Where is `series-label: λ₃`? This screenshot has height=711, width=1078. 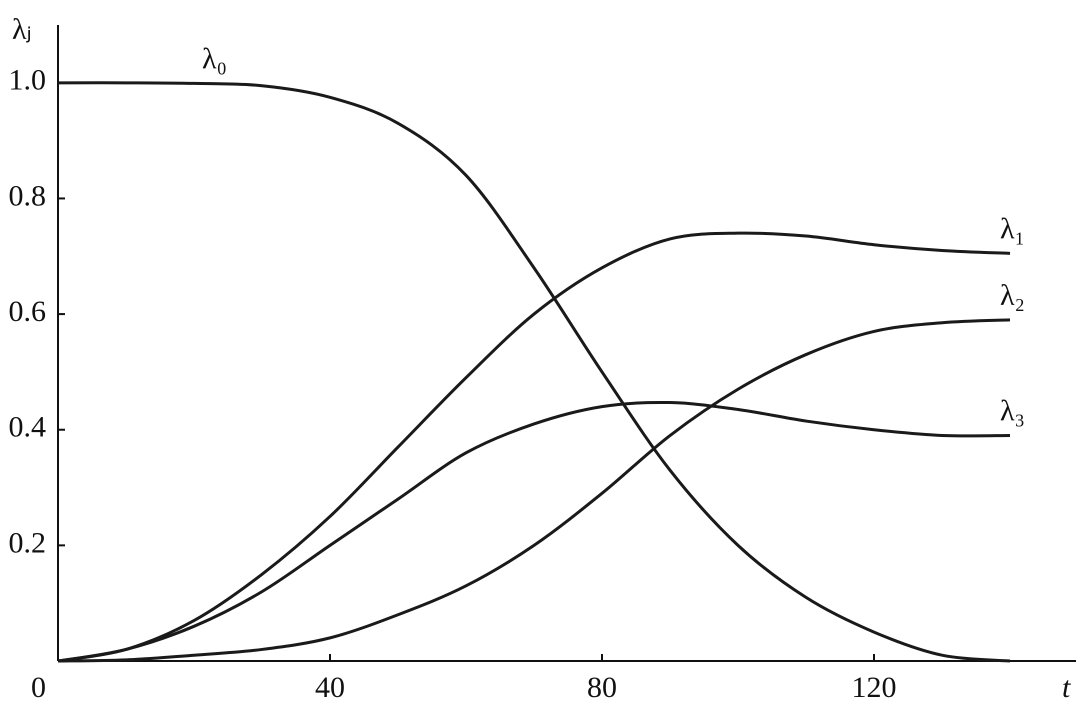
series-label: λ₃ is located at coordinates (1012, 410).